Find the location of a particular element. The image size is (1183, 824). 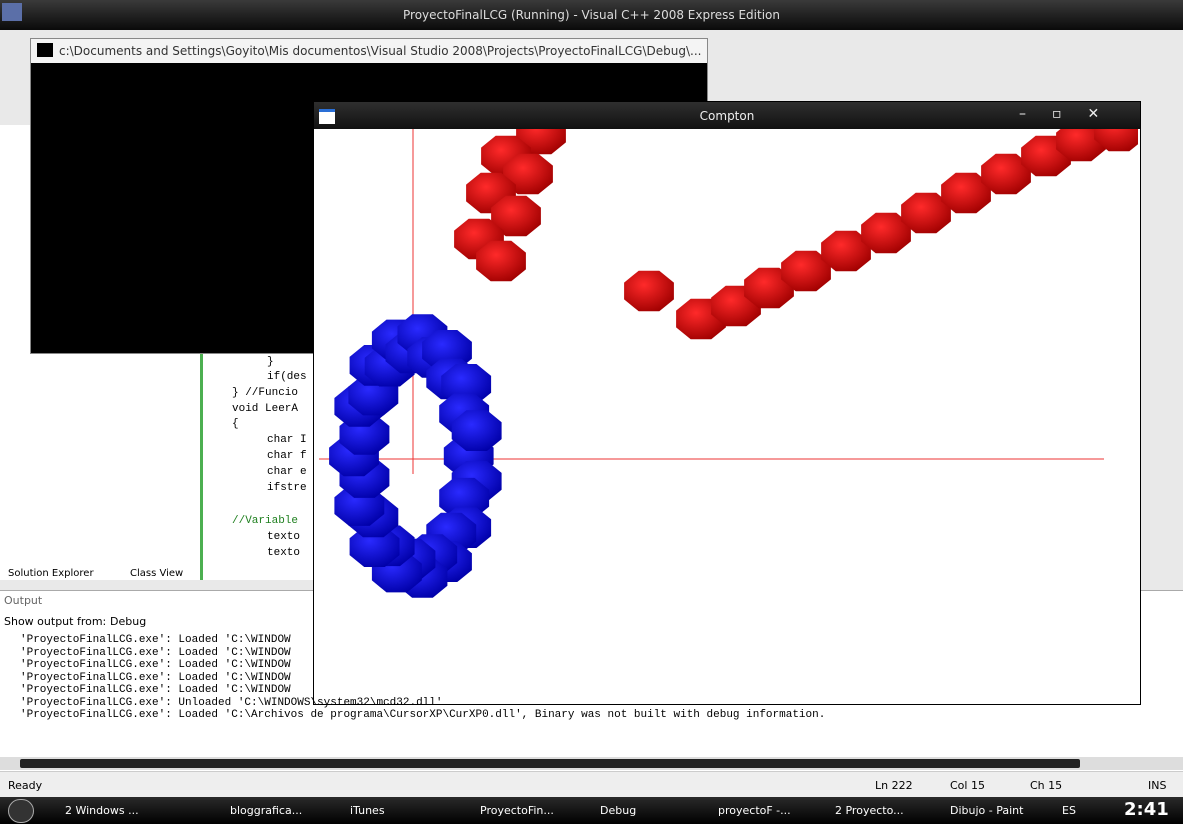

panel-tab: Solution Explorer is located at coordinates (51, 573).